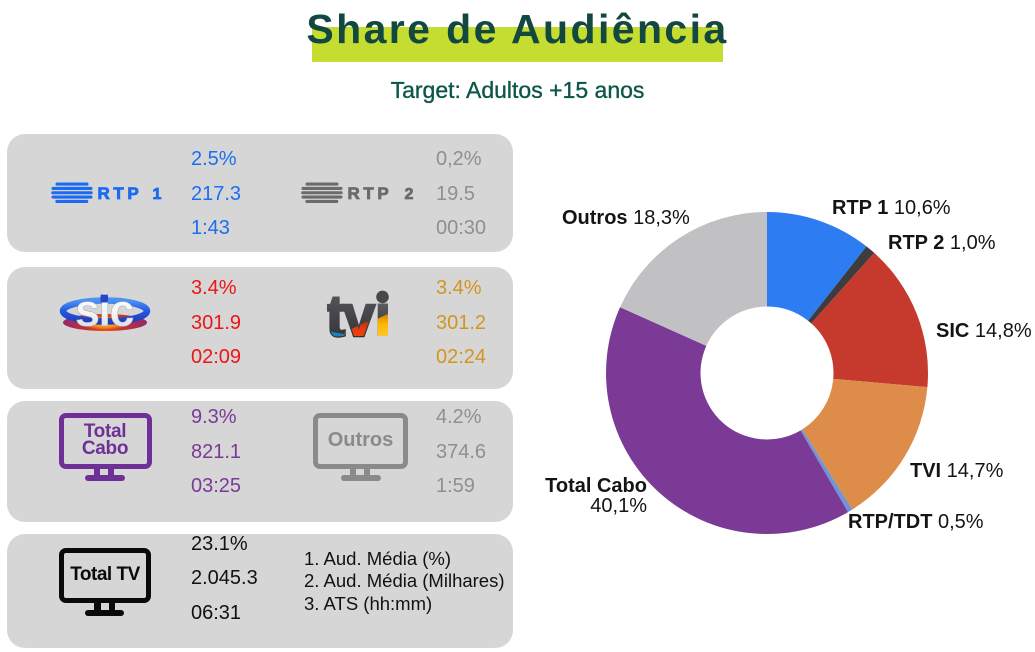 The width and height of the screenshot is (1035, 652). Describe the element at coordinates (409, 194) in the screenshot. I see `svg-text: 2` at that location.